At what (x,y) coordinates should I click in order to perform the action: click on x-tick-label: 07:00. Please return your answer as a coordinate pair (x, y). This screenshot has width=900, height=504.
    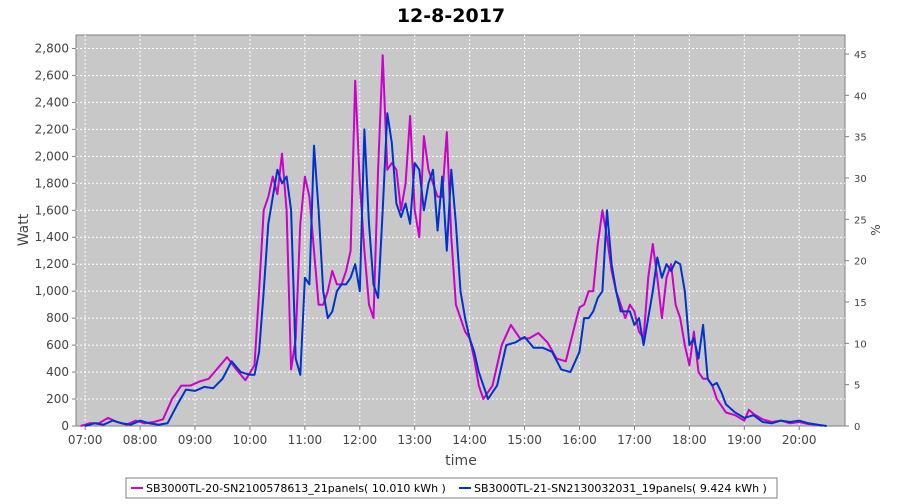
    Looking at the image, I should click on (85, 440).